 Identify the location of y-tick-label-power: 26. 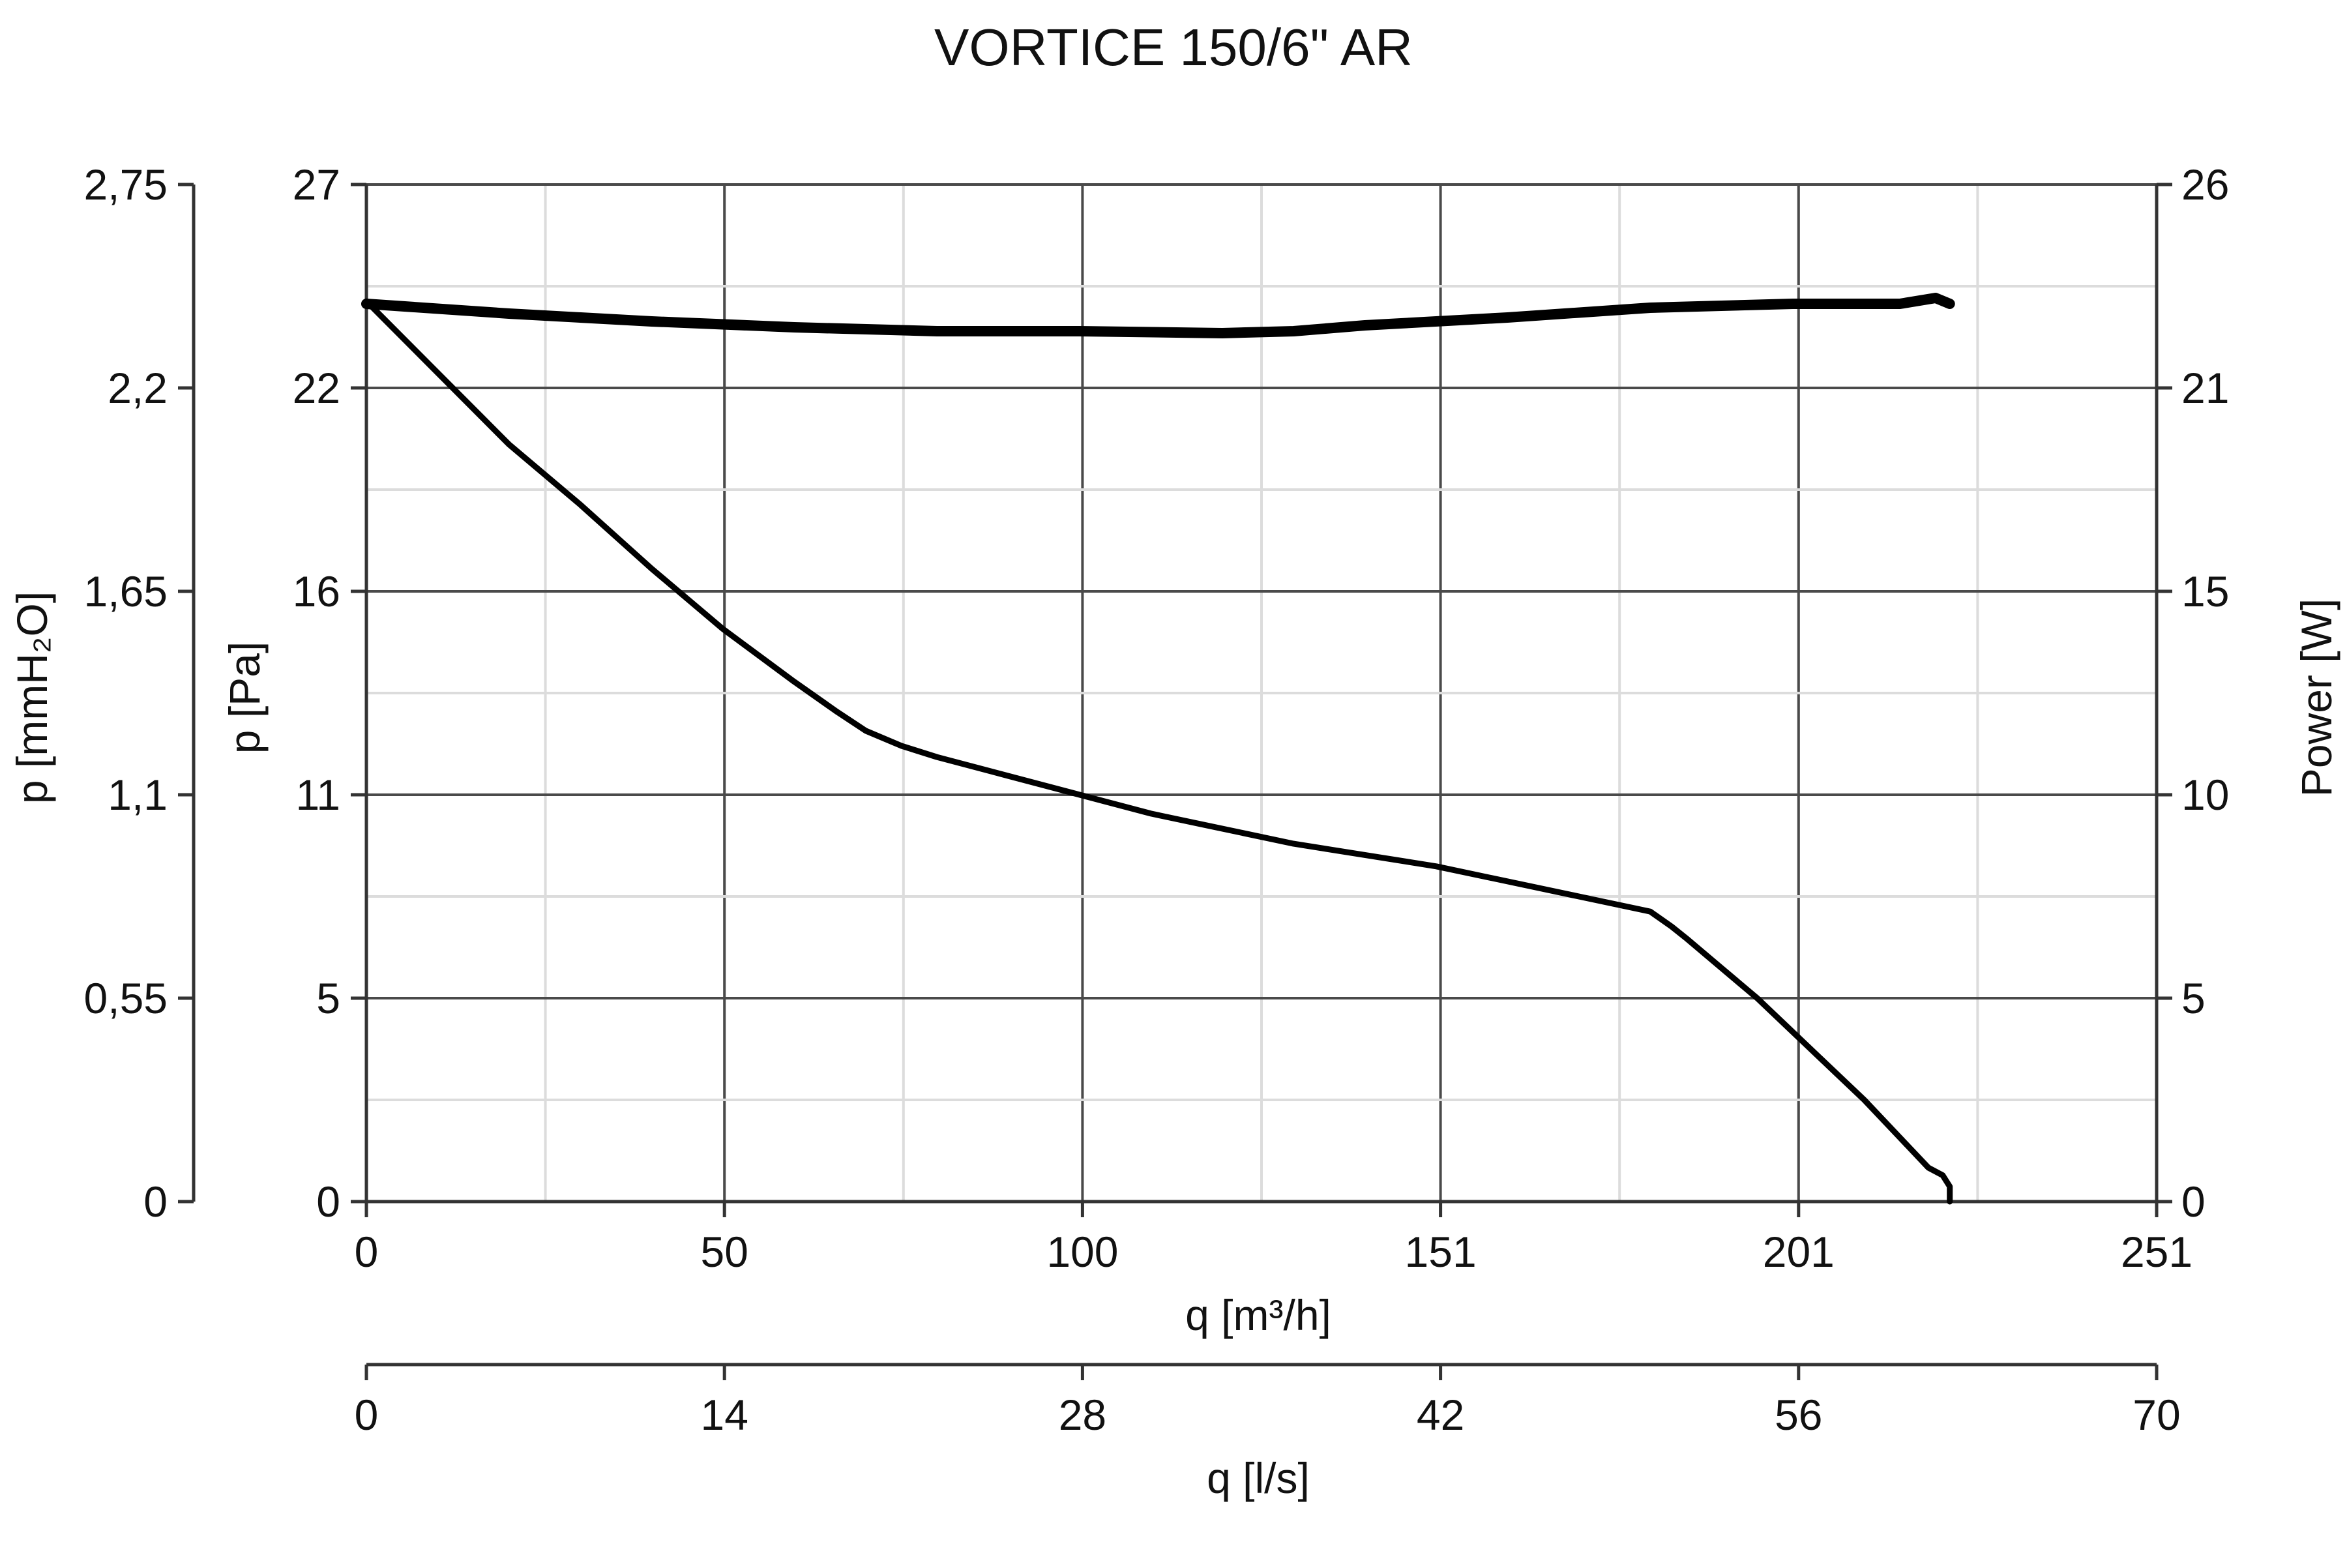
(2205, 185).